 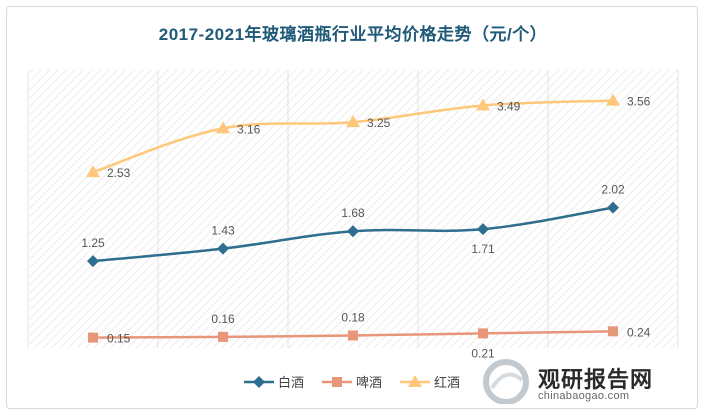 I want to click on legend-item-1: 啤酒, so click(x=352, y=381).